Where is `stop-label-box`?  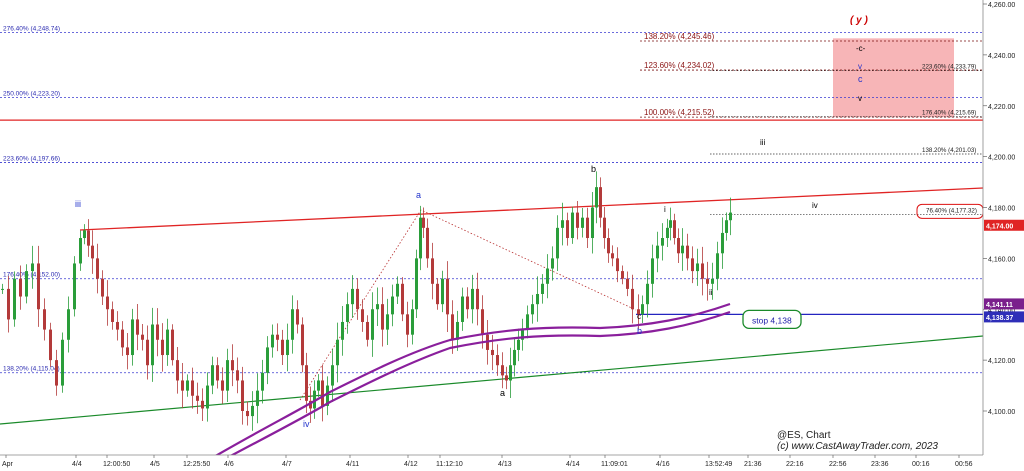
stop-label-box is located at coordinates (772, 319).